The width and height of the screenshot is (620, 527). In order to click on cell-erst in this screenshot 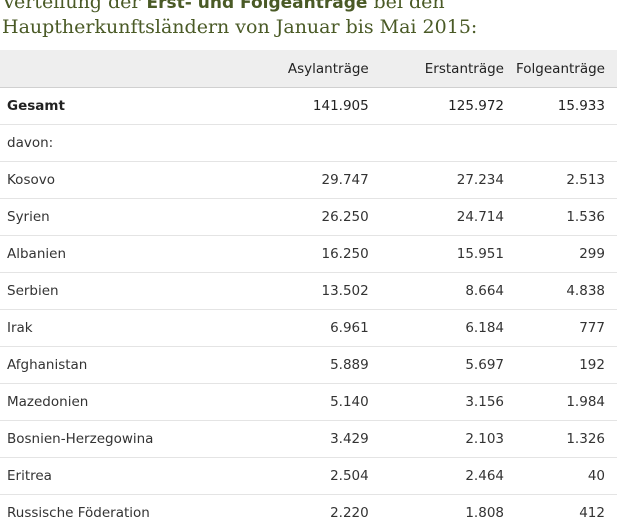, I will do `click(448, 143)`.